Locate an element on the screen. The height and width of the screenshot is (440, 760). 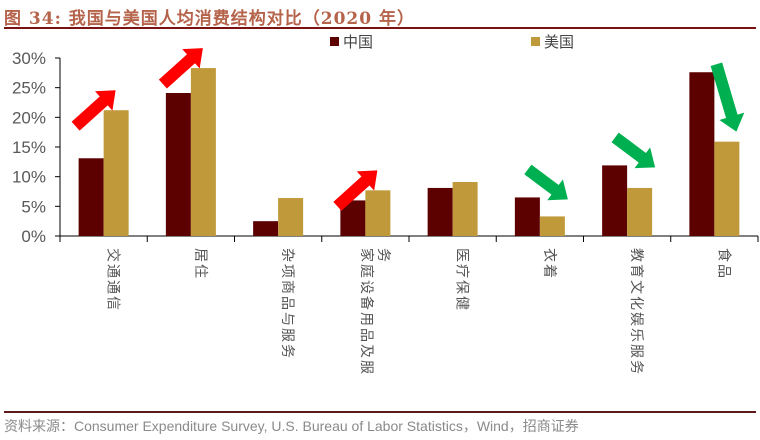
chart-title: 图 34: 我国与美国人均消费结构对比（2020 年） is located at coordinates (210, 19).